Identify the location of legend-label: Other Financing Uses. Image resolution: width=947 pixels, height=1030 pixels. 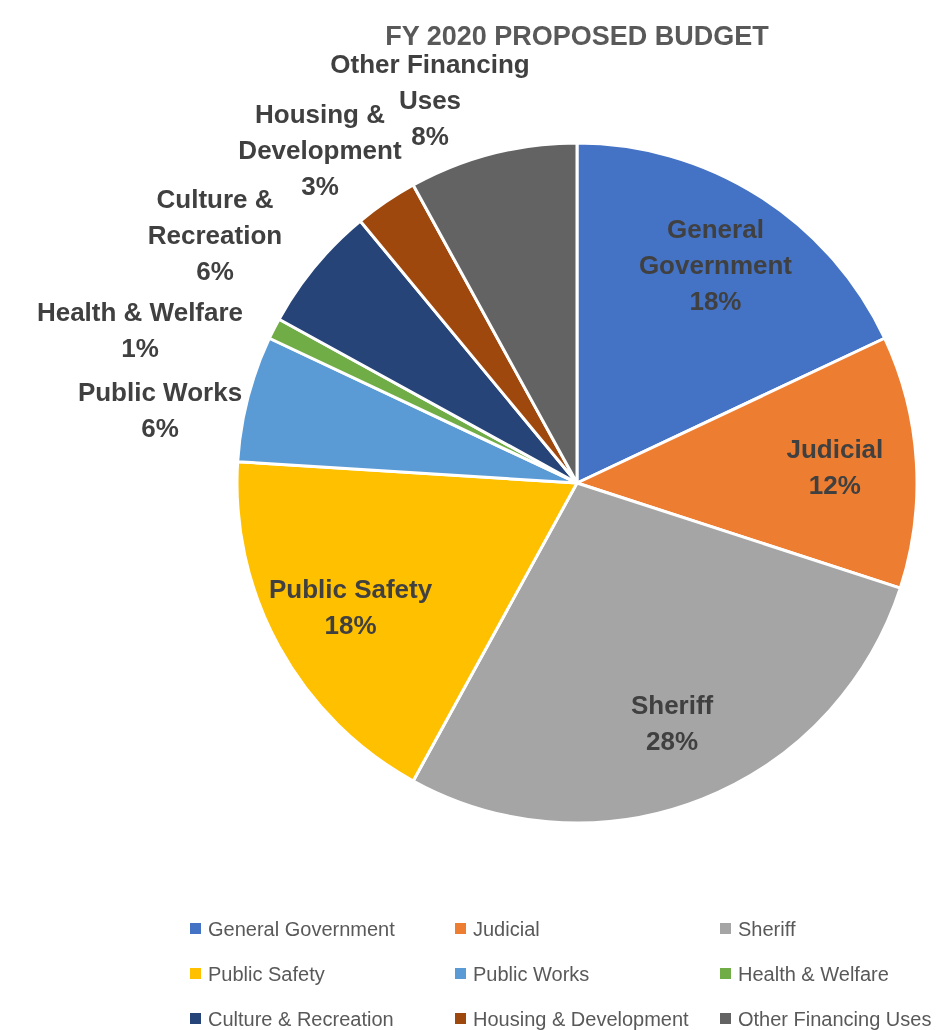
(835, 1019).